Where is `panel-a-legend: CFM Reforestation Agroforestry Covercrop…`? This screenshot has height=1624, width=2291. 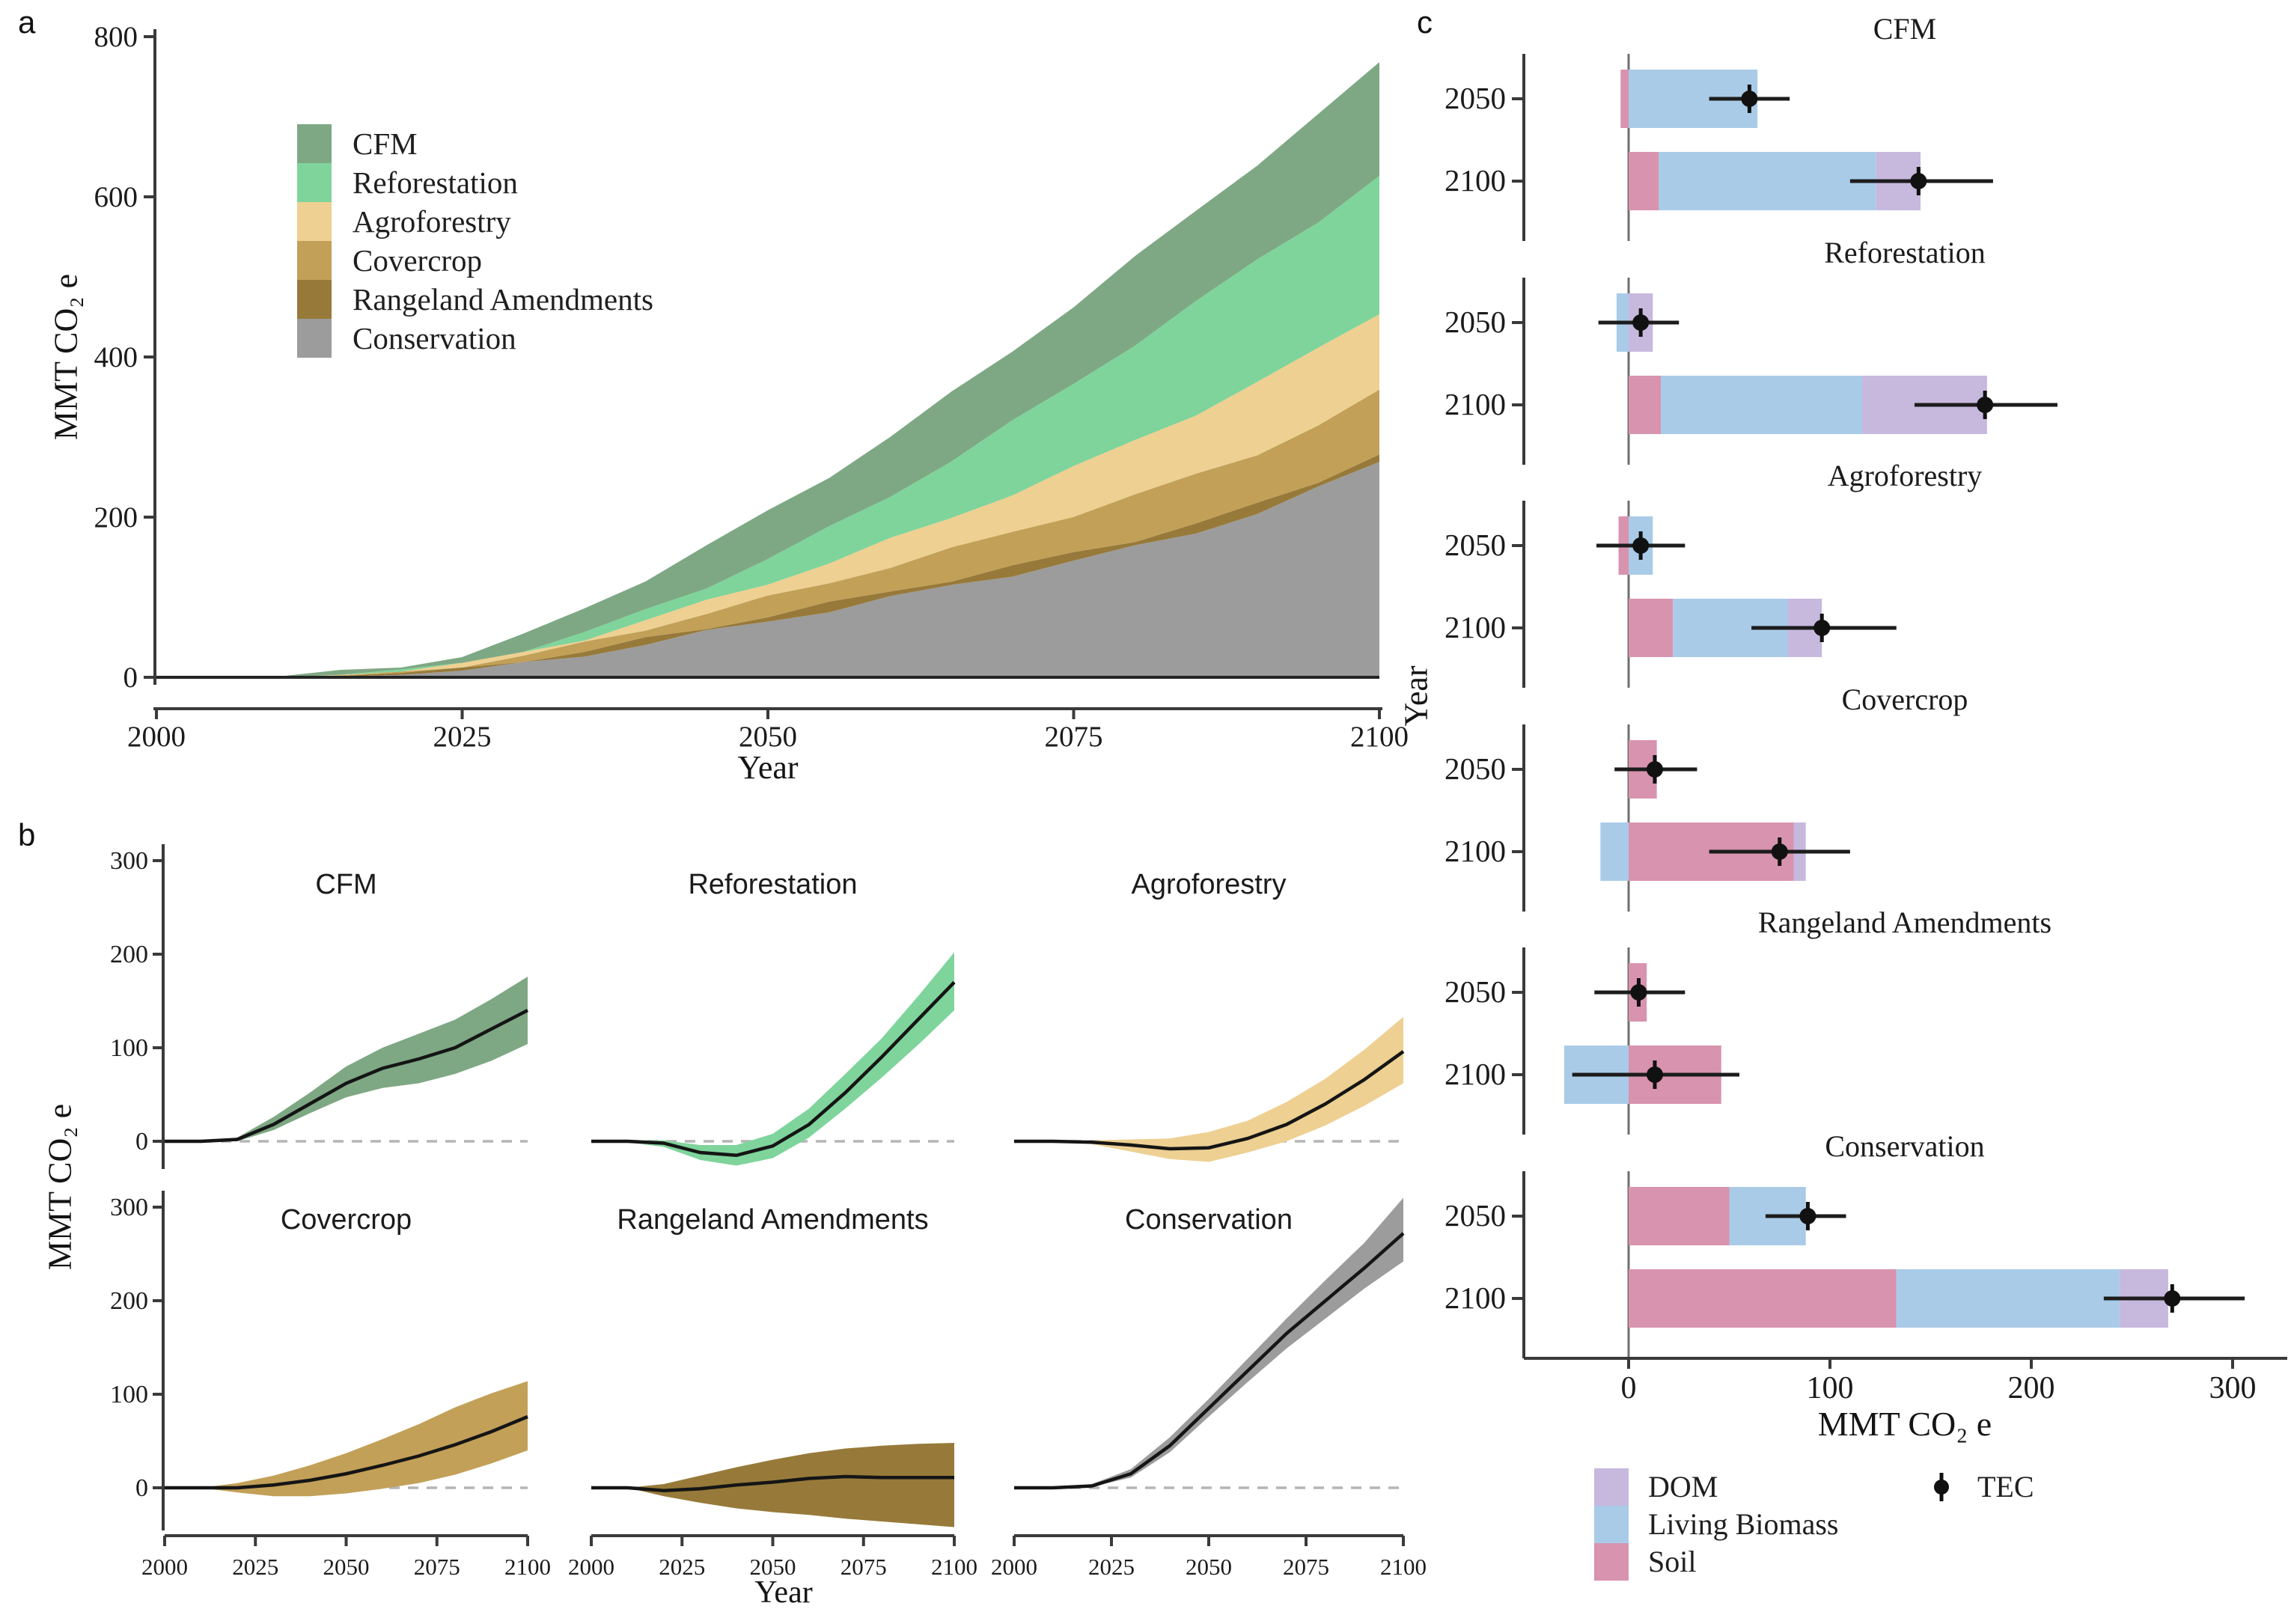 panel-a-legend: CFM Reforestation Agroforestry Covercrop… is located at coordinates (475, 241).